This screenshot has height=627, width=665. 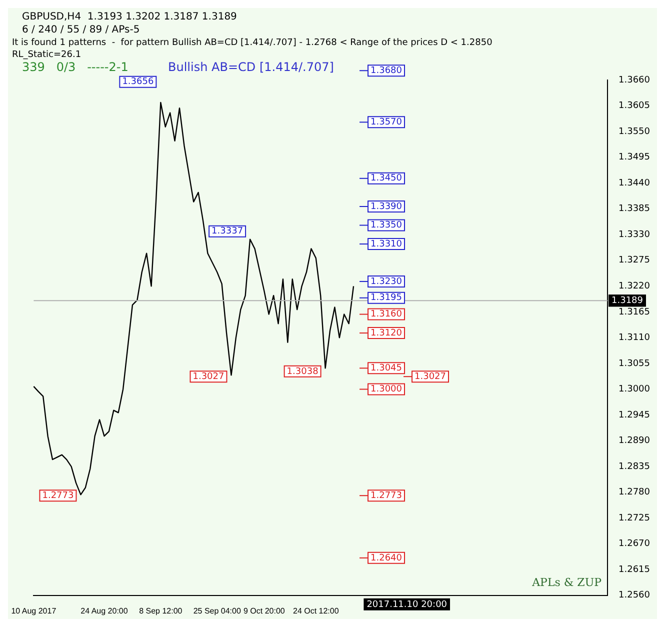 What do you see at coordinates (228, 231) in the screenshot?
I see `annotation: 1.3337` at bounding box center [228, 231].